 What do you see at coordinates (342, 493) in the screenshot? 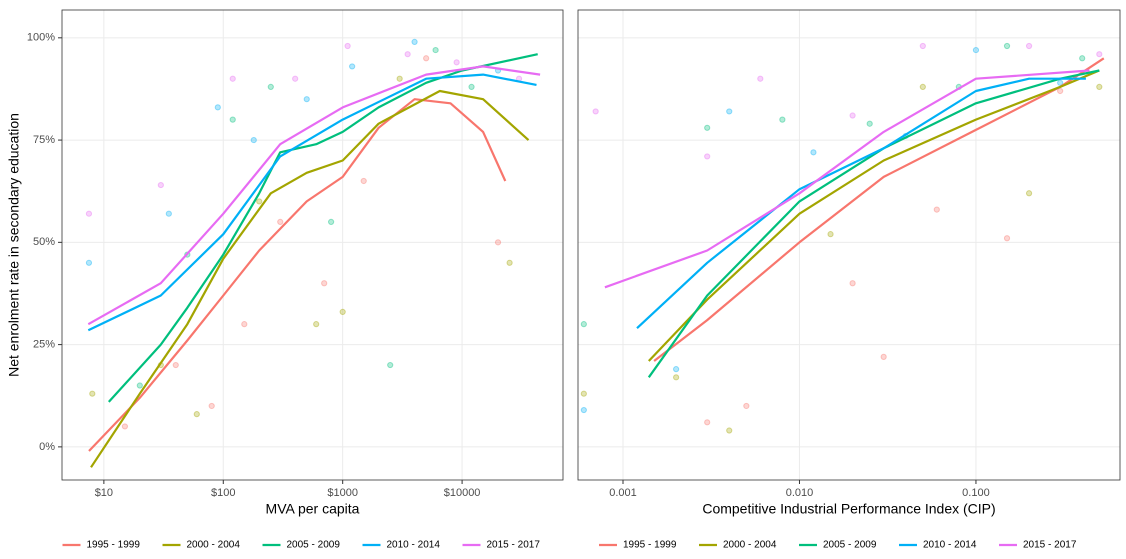
I see `x-tick-label: $1000` at bounding box center [342, 493].